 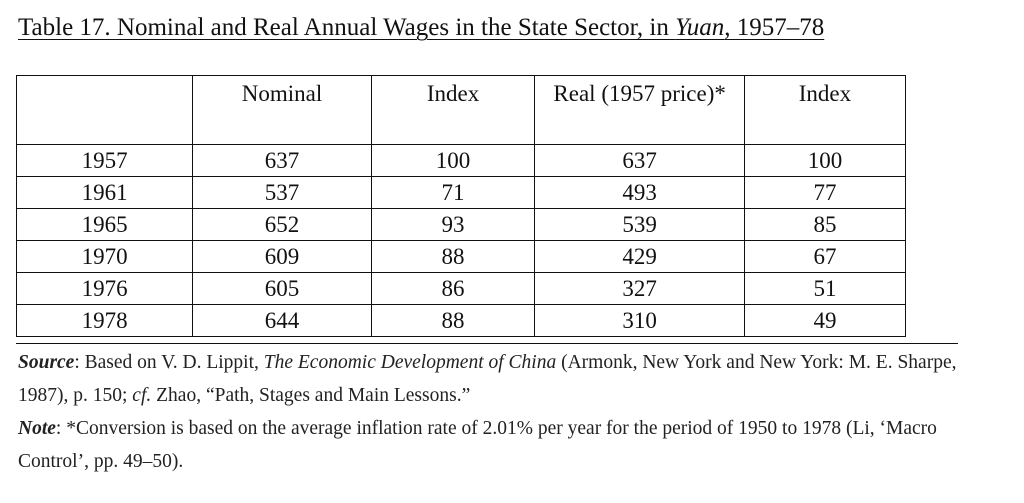 I want to click on table-row: 1970 609 88 429 67, so click(x=461, y=256).